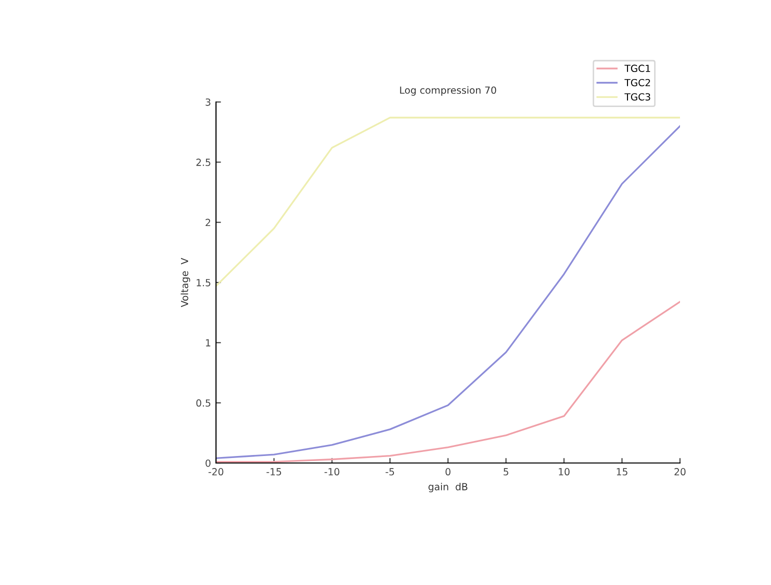  I want to click on legend-label: TGC3, so click(637, 97).